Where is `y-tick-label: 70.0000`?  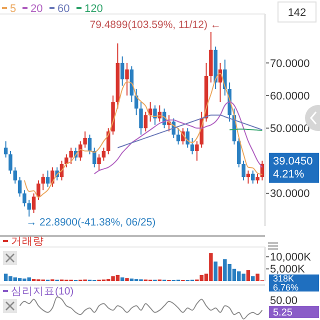
y-tick-label: 70.0000 is located at coordinates (290, 64).